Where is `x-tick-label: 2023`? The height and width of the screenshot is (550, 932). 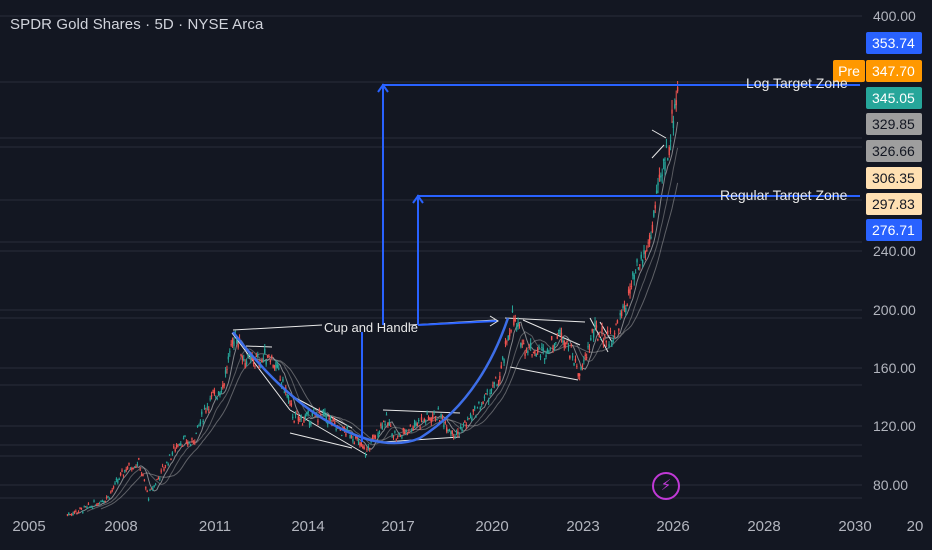 x-tick-label: 2023 is located at coordinates (583, 526).